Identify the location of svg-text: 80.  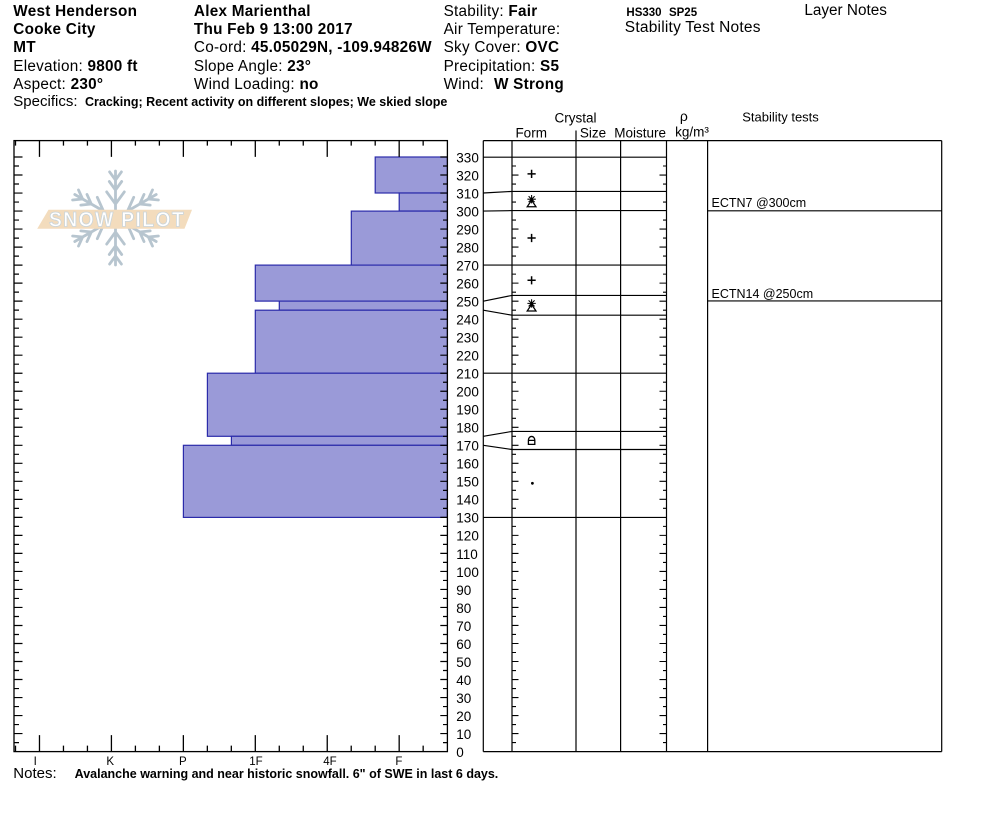
(463, 608).